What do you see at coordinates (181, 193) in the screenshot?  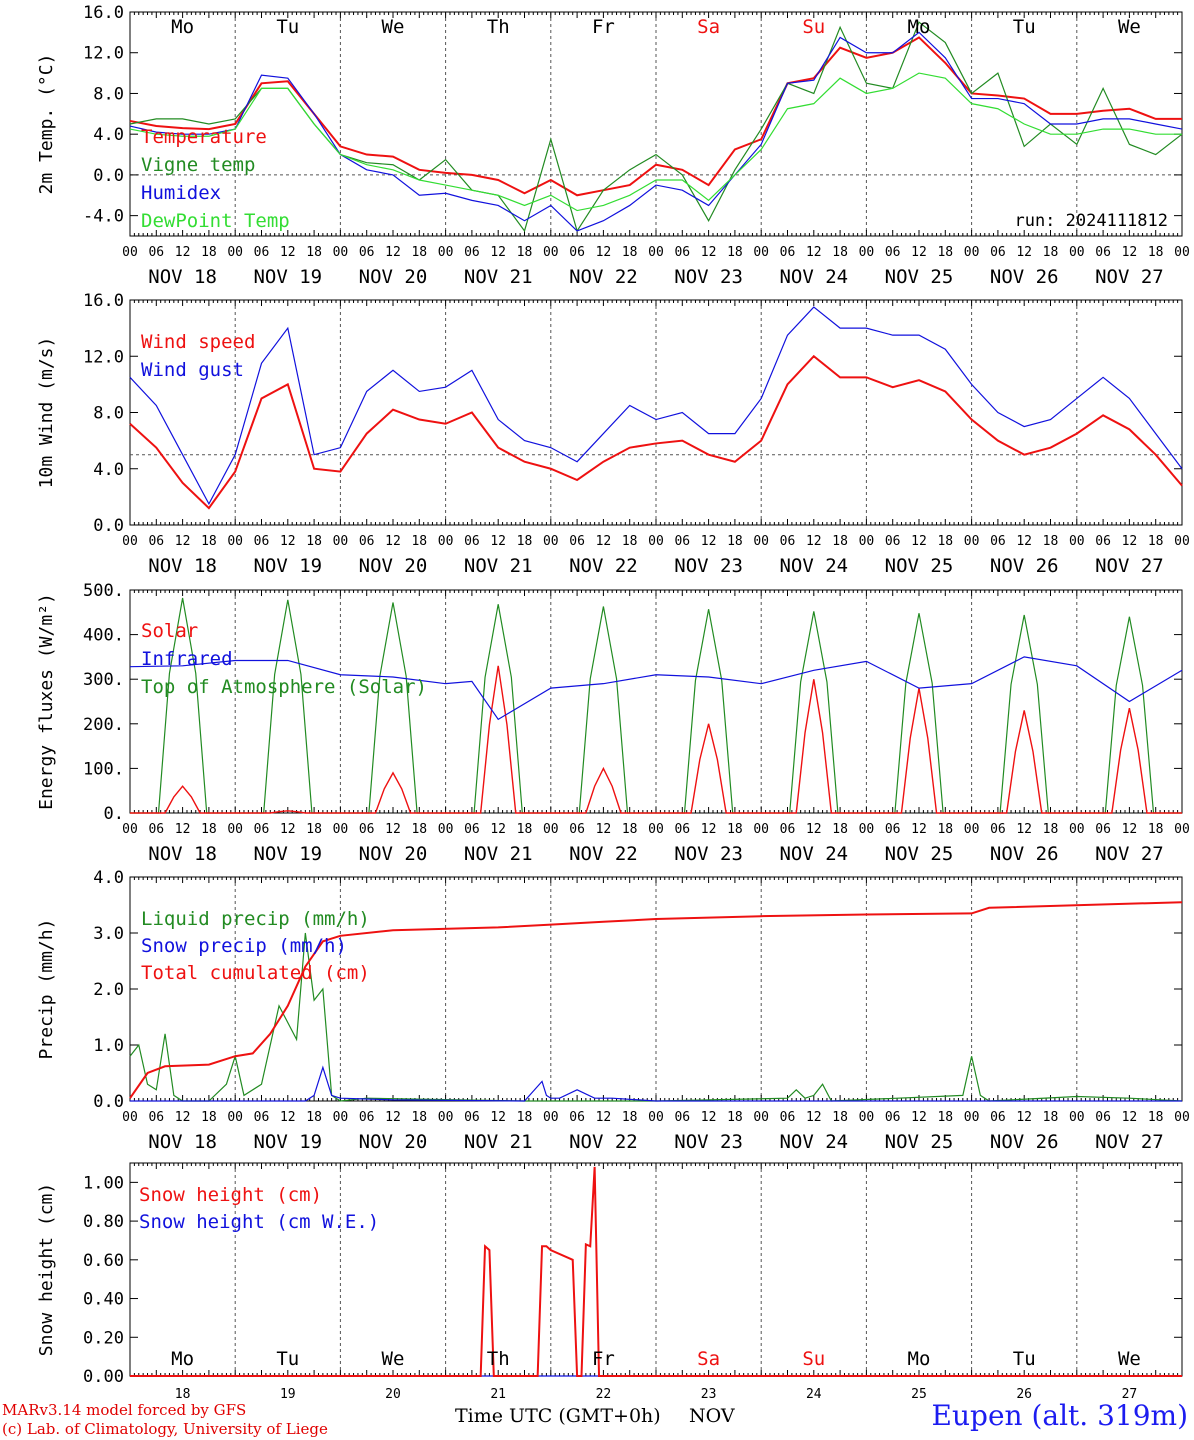 I see `legend-entry: Humidex` at bounding box center [181, 193].